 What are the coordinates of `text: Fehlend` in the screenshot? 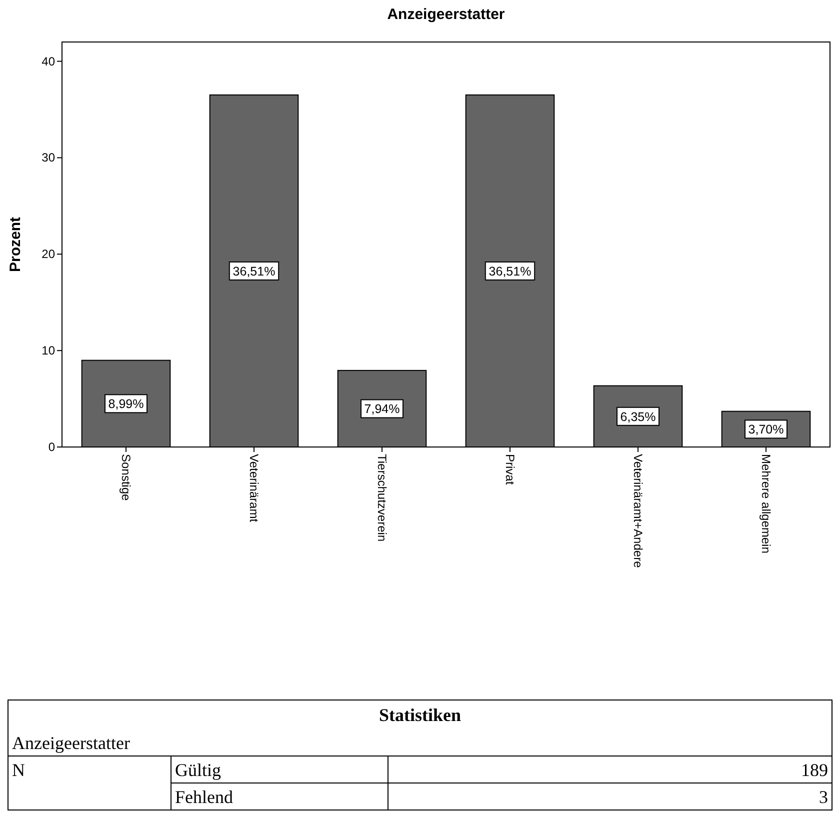 It's located at (204, 797).